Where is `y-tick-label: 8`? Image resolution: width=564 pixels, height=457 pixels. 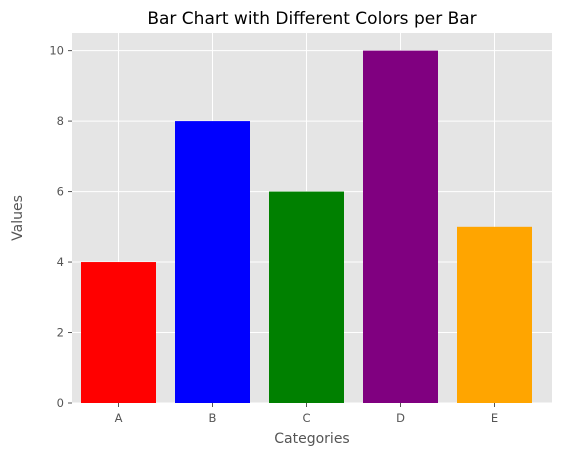 y-tick-label: 8 is located at coordinates (60, 121).